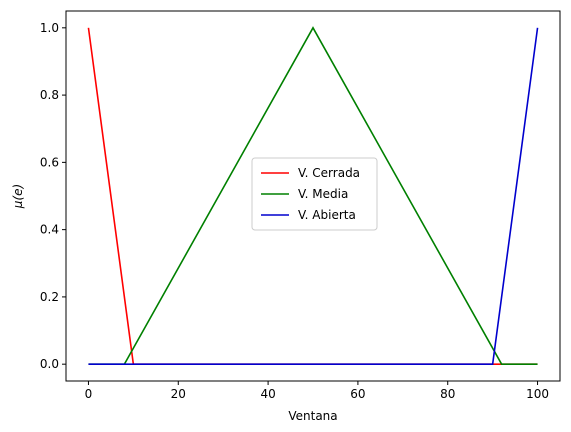 This screenshot has height=432, width=571. What do you see at coordinates (49, 28) in the screenshot?
I see `y-tick-label: 1.0` at bounding box center [49, 28].